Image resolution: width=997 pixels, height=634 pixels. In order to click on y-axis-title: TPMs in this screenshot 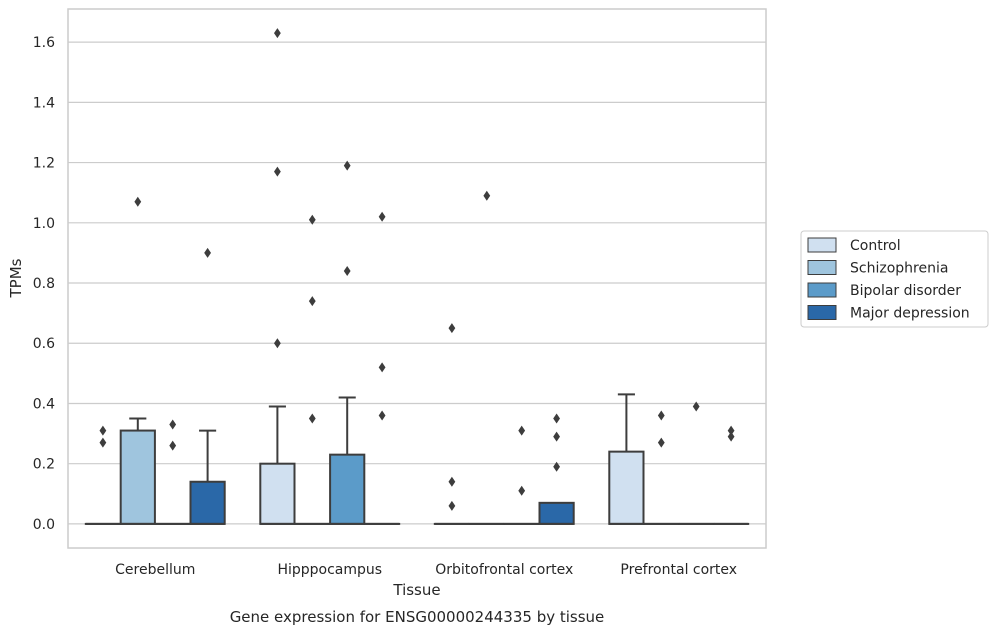, I will do `click(16, 278)`.